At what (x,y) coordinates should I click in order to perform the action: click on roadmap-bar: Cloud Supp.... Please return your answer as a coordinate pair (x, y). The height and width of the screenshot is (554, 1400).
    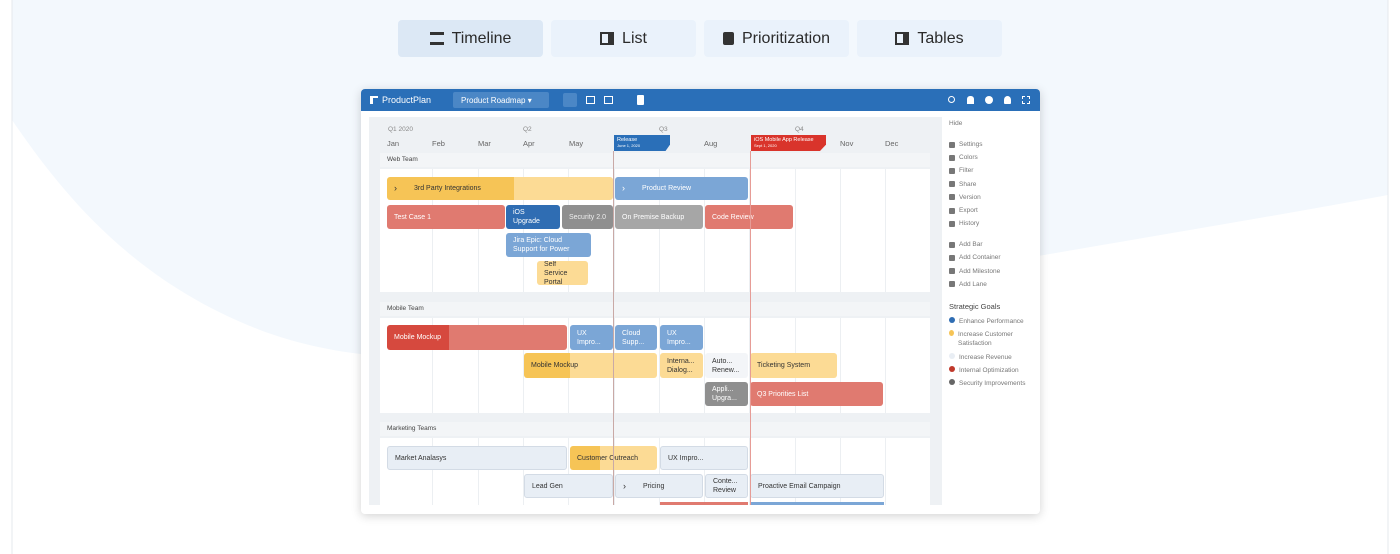
    Looking at the image, I should click on (636, 337).